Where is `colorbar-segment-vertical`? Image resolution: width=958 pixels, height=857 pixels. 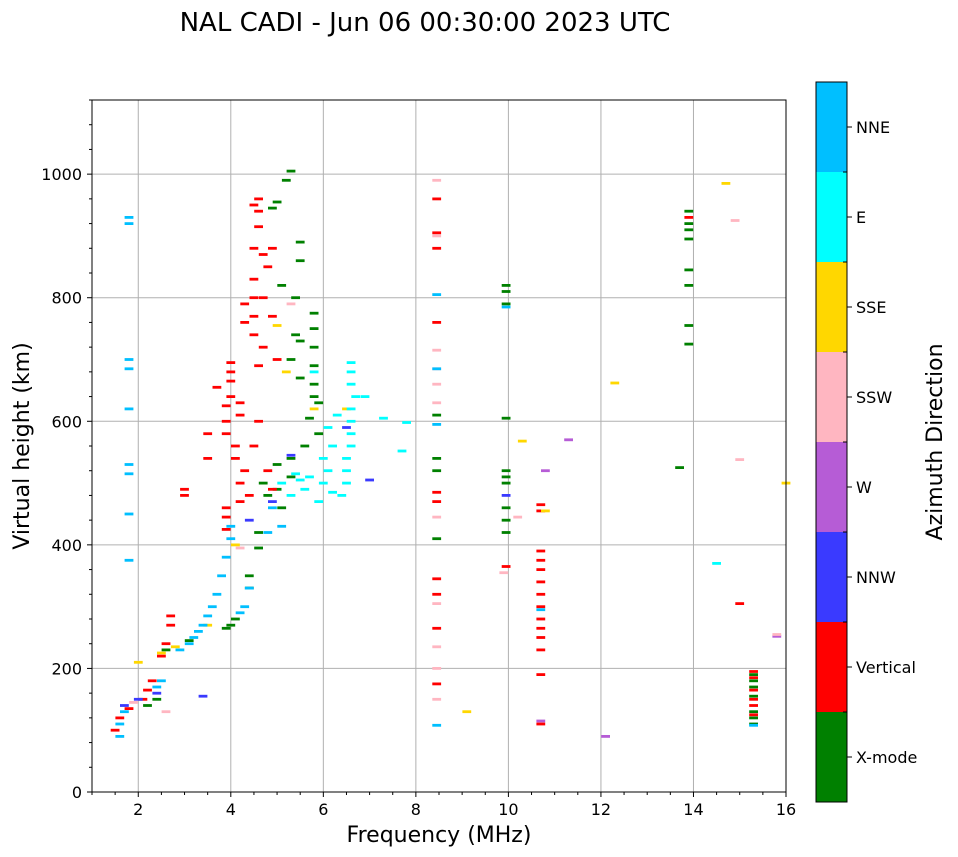
colorbar-segment-vertical is located at coordinates (831, 667).